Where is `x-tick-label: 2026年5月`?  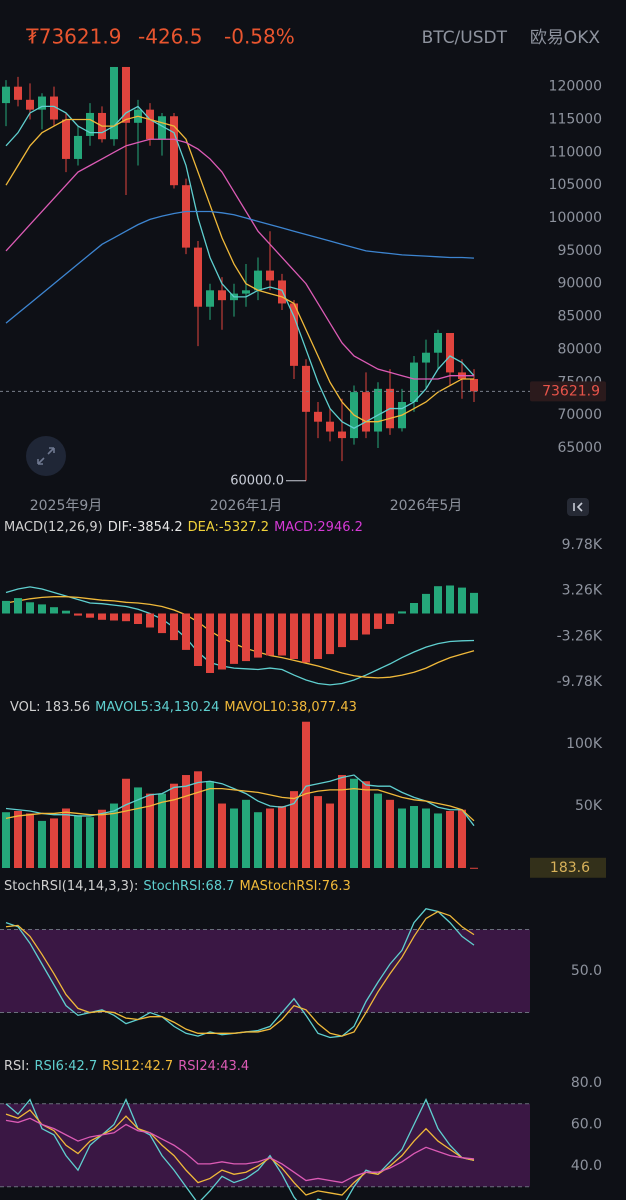 x-tick-label: 2026年5月 is located at coordinates (426, 506).